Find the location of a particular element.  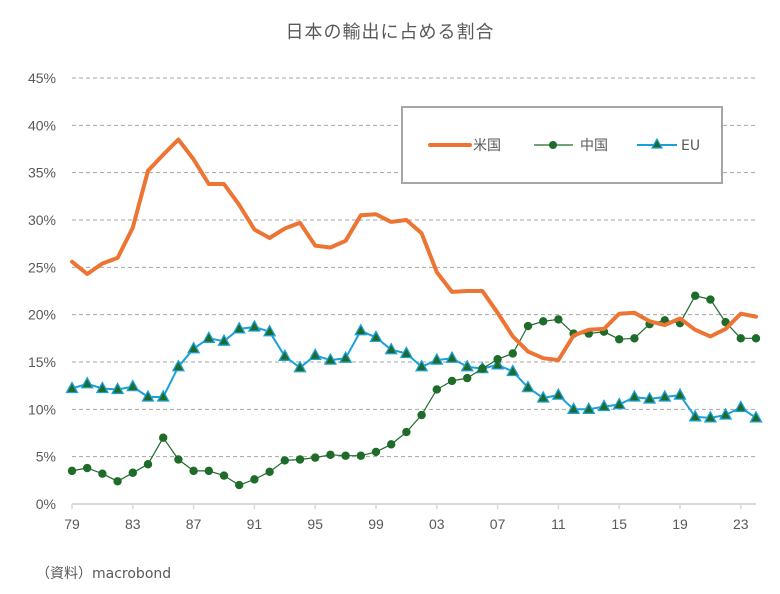

legend-eu-label: EU is located at coordinates (690, 146).